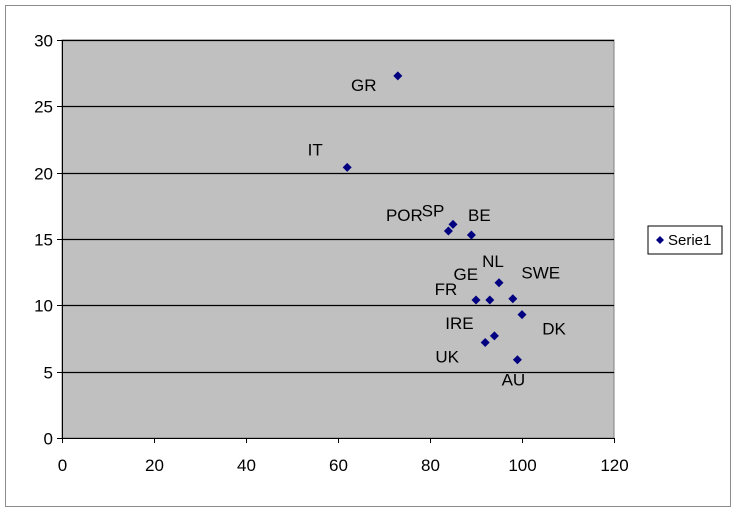 The width and height of the screenshot is (738, 512). What do you see at coordinates (246, 465) in the screenshot?
I see `x-tick-label-40: 40` at bounding box center [246, 465].